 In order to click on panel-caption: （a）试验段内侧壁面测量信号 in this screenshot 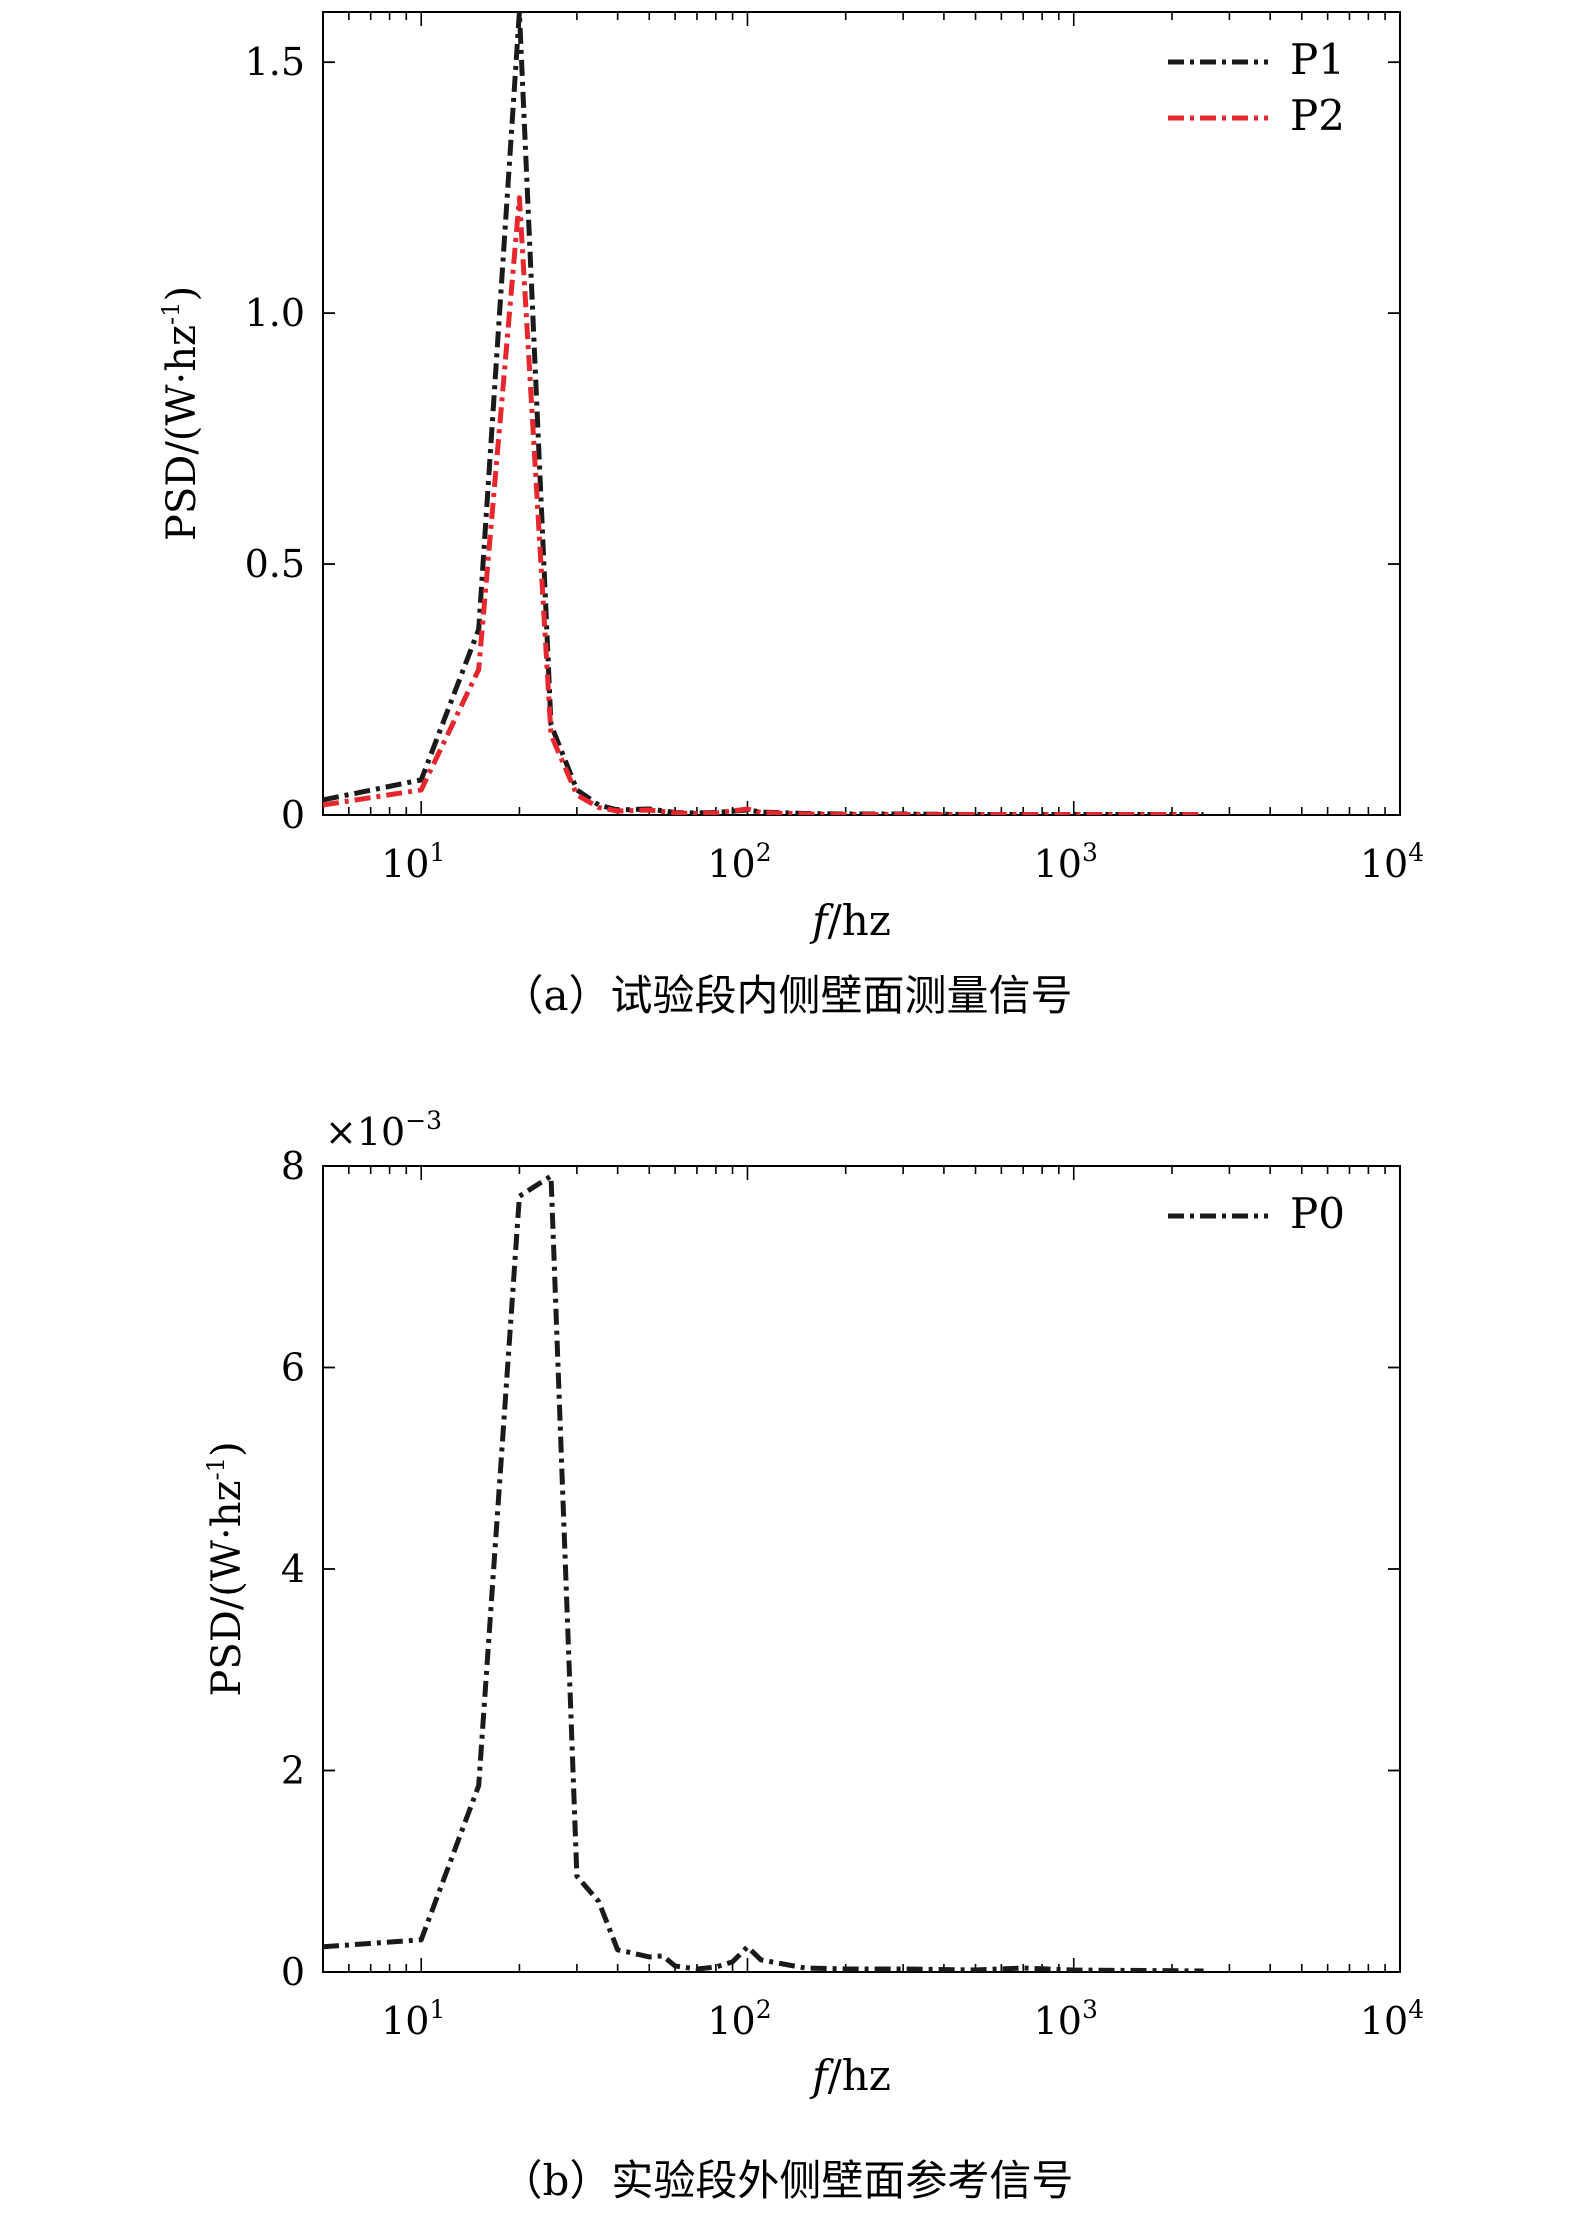, I will do `click(786, 995)`.